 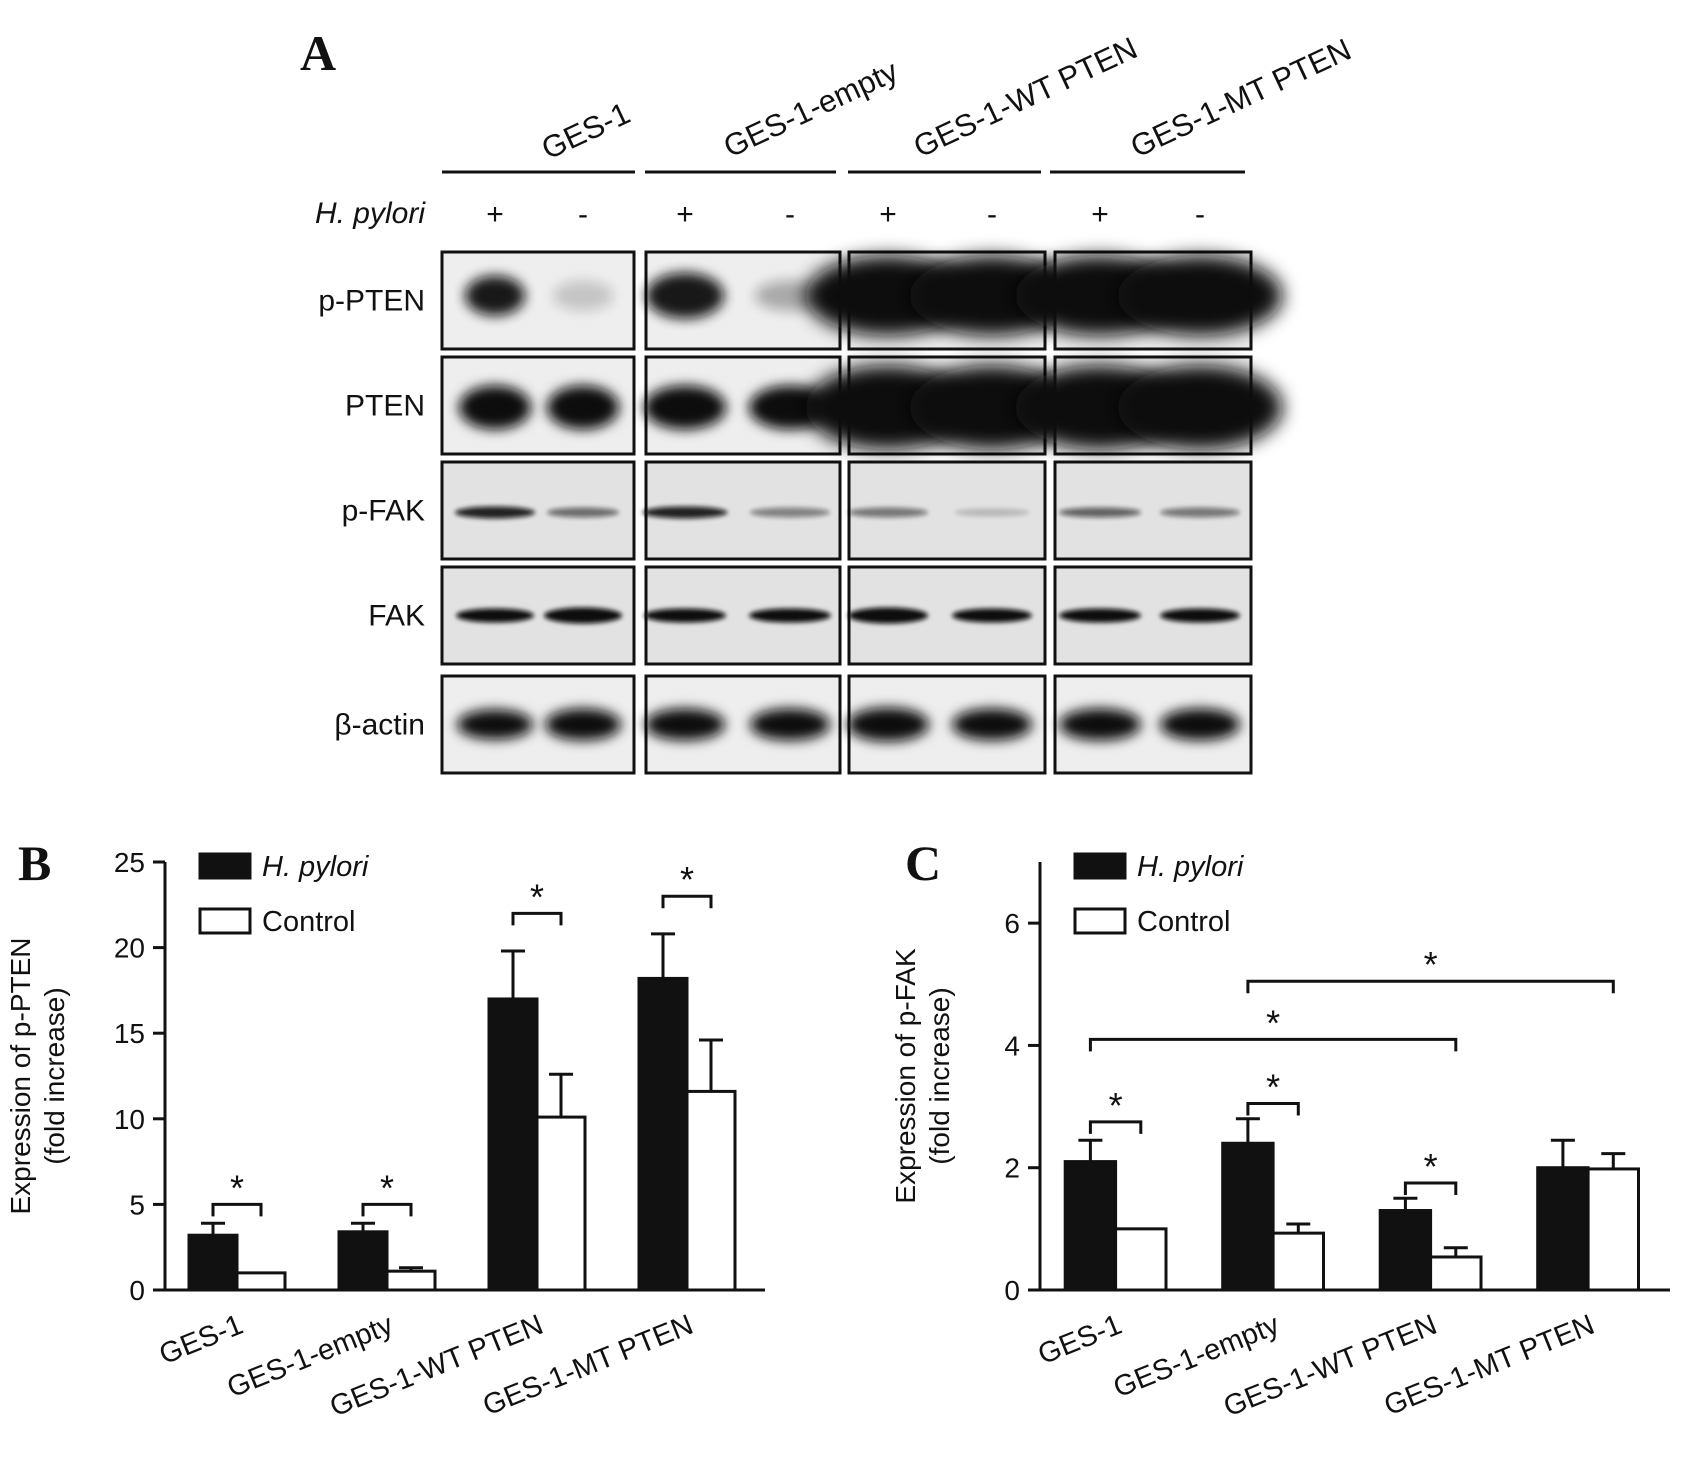 What do you see at coordinates (888, 214) in the screenshot?
I see `lane-sign-5: +` at bounding box center [888, 214].